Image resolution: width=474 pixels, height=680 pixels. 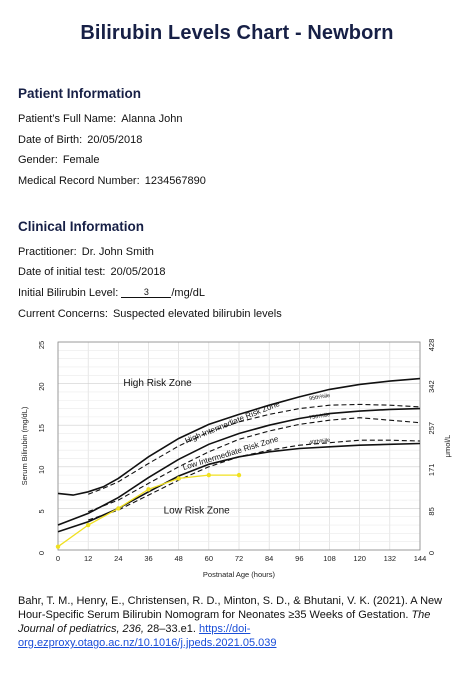 I want to click on mrn-field: Medical Record Number: 1234567890, so click(x=112, y=181).